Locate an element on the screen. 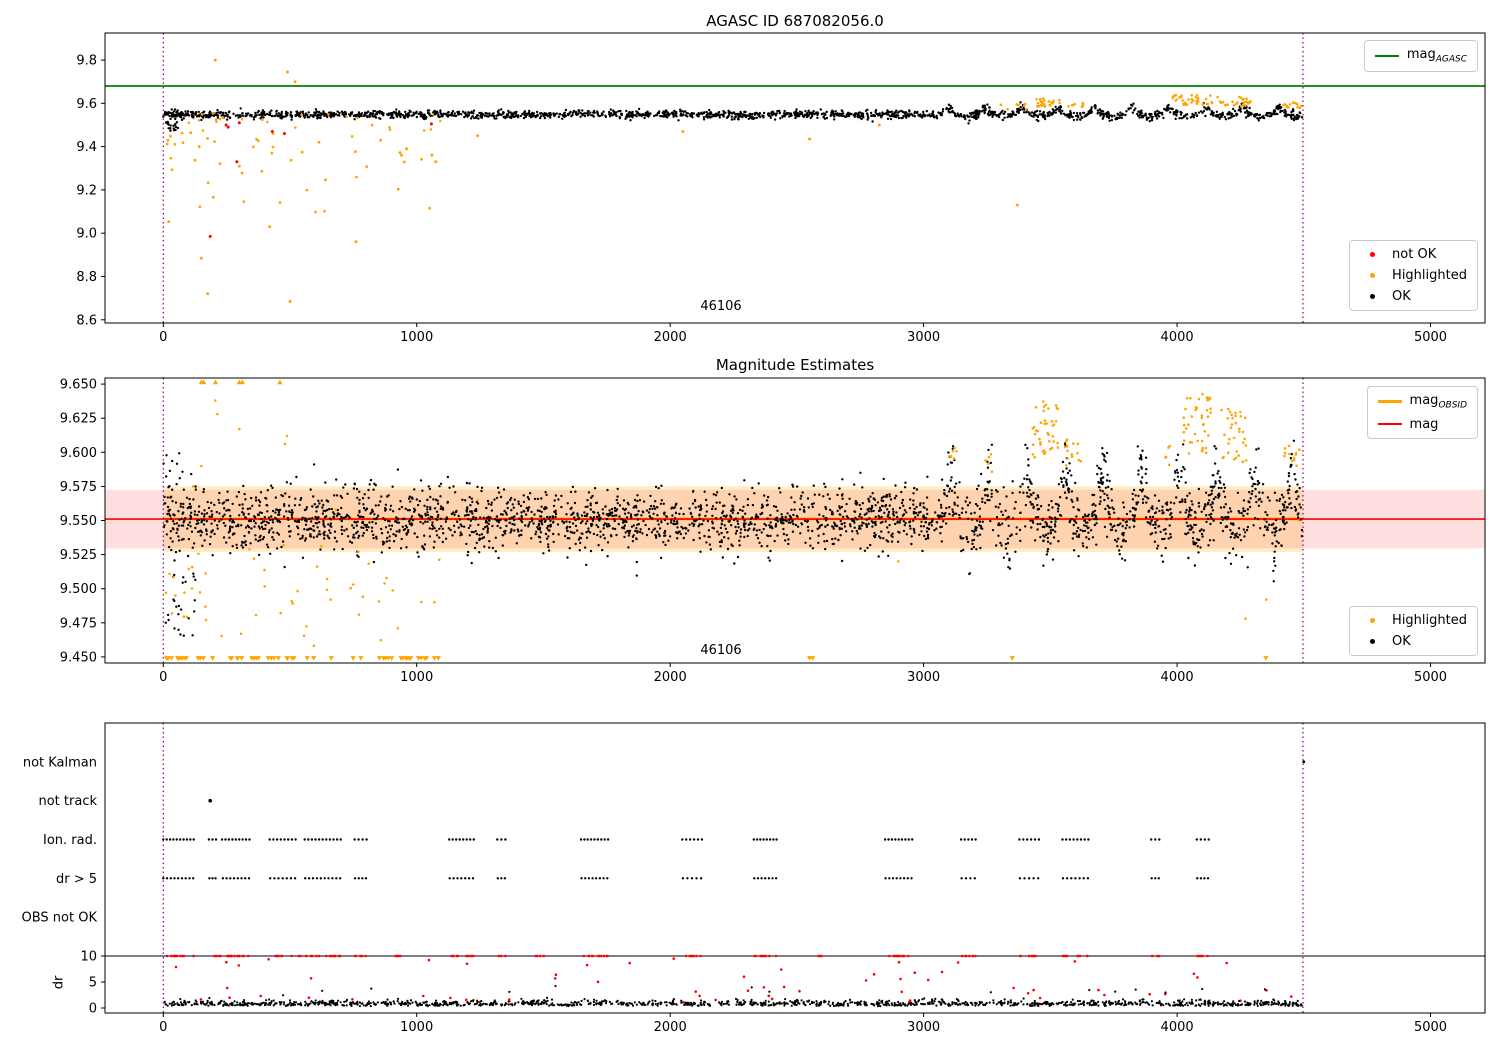 The image size is (1500, 1050). series-ok-early-spread is located at coordinates (179, 544).